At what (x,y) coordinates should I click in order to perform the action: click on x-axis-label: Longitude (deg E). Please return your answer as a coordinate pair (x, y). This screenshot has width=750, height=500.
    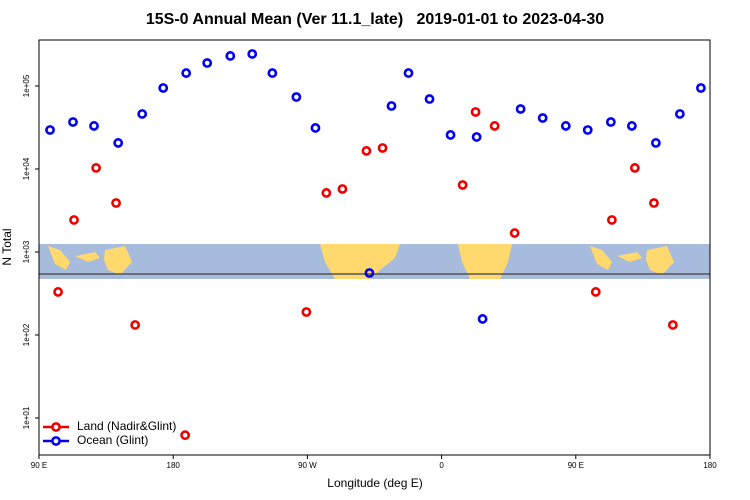
    Looking at the image, I should click on (374, 483).